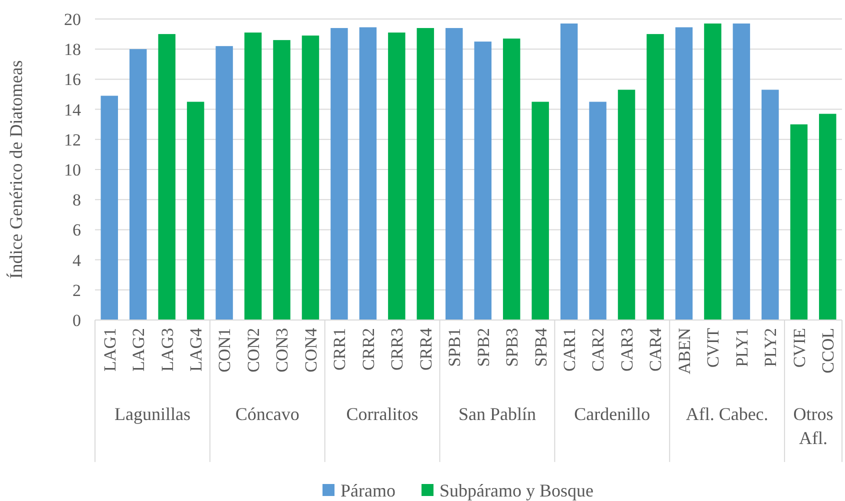 This screenshot has width=845, height=501. Describe the element at coordinates (540, 347) in the screenshot. I see `x-tick-label: SPB4` at that location.